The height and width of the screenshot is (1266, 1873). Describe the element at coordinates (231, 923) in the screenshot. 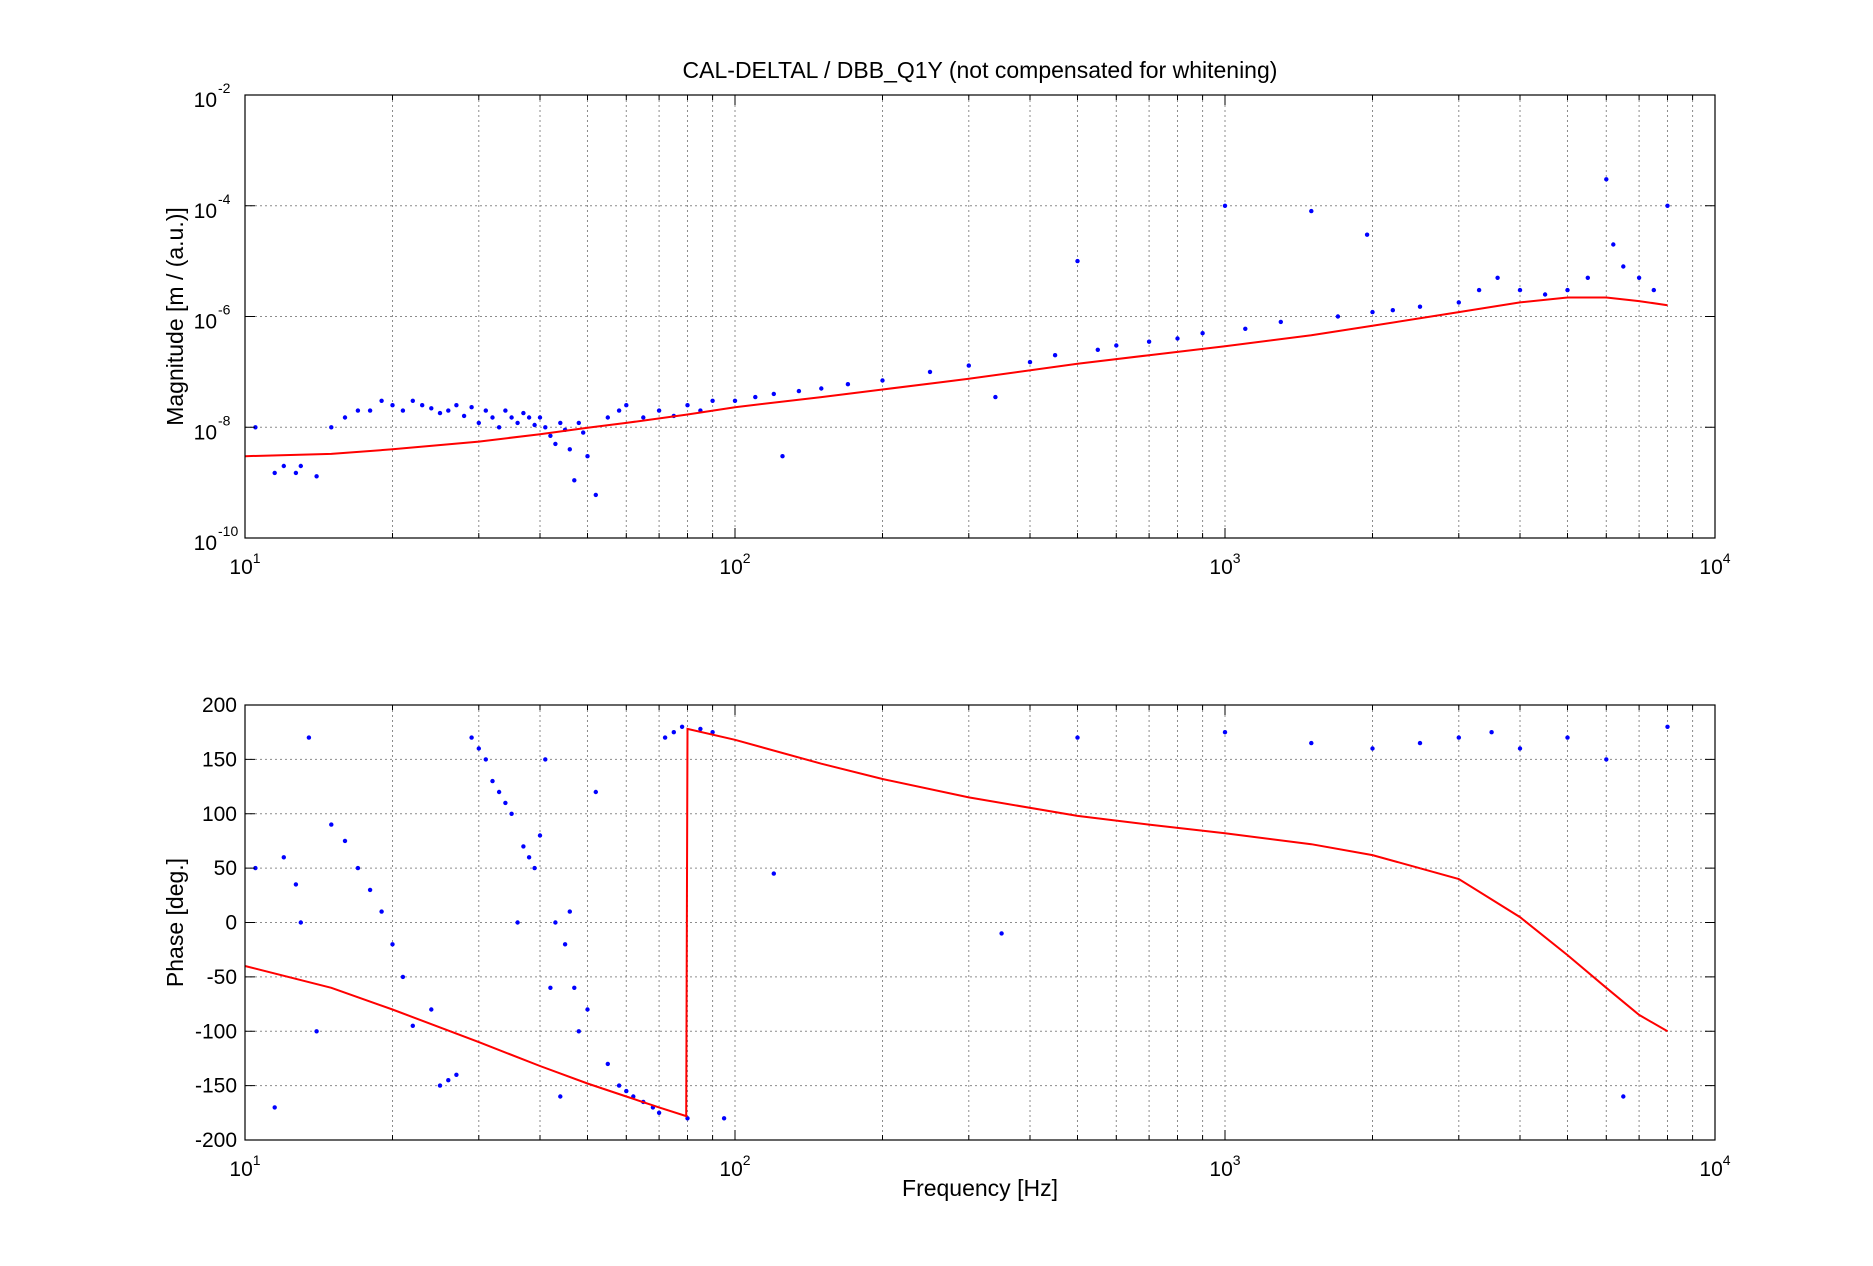

I see `phase-y-tick-label: 0` at that location.